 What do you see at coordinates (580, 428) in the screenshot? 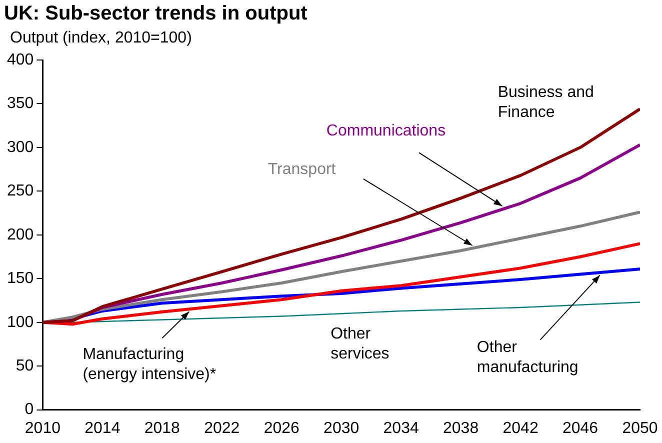
I see `x-tick-label: 2046` at bounding box center [580, 428].